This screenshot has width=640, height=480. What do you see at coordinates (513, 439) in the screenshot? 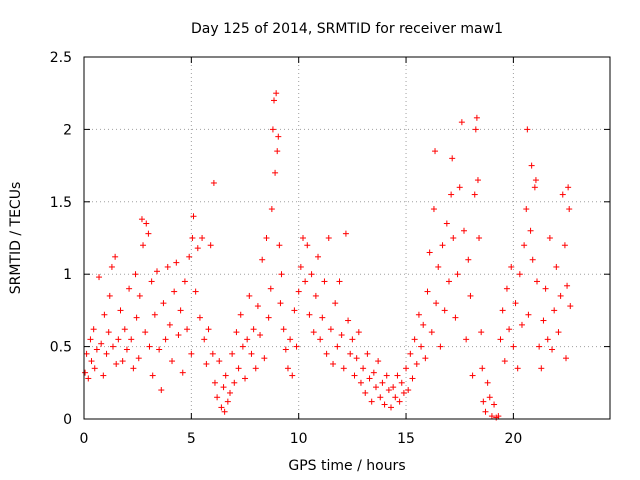
I see `x-tick-label: 20` at bounding box center [513, 439].